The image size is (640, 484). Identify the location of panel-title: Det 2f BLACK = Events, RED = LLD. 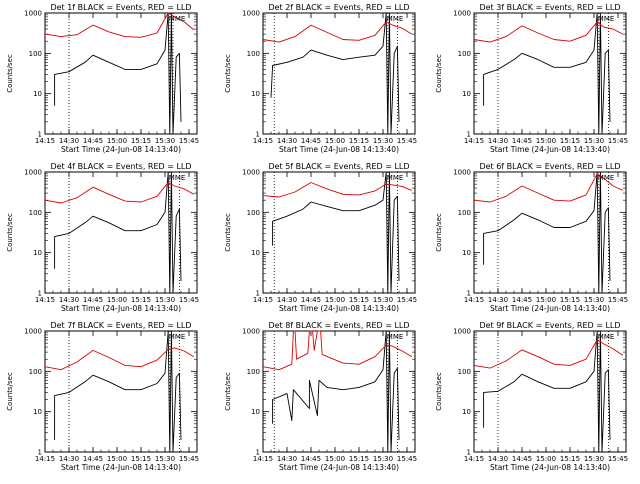
(338, 7).